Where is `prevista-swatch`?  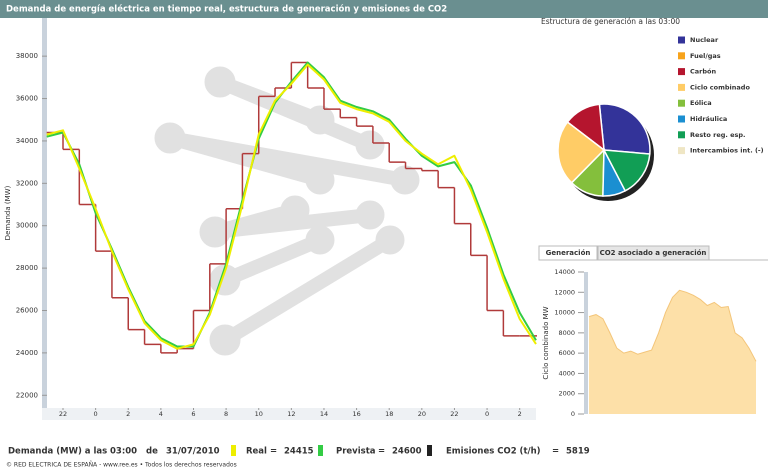
prevista-swatch is located at coordinates (320, 450).